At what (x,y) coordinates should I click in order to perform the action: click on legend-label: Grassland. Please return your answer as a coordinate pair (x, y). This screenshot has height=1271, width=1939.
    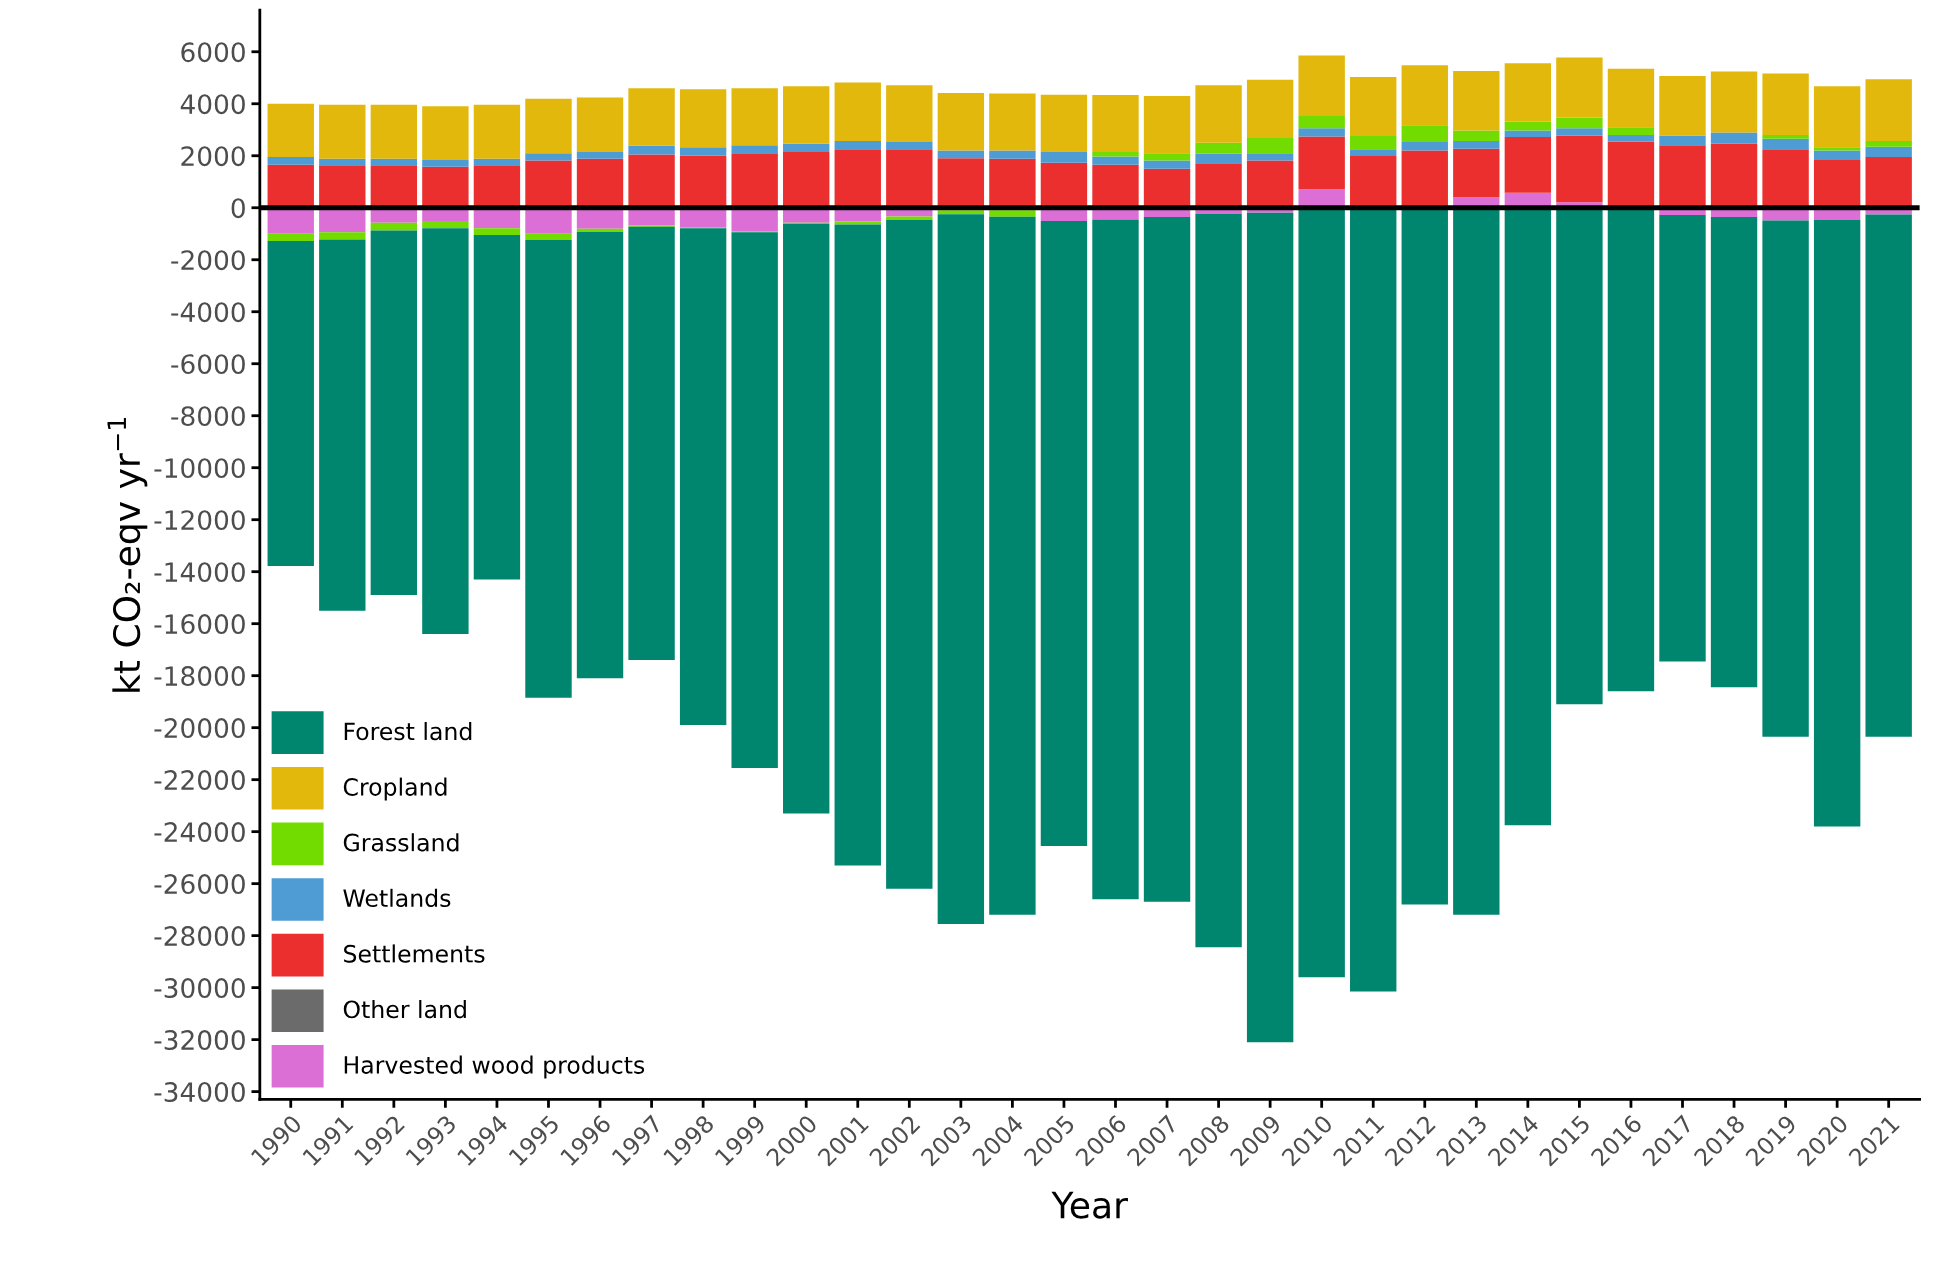
    Looking at the image, I should click on (401, 842).